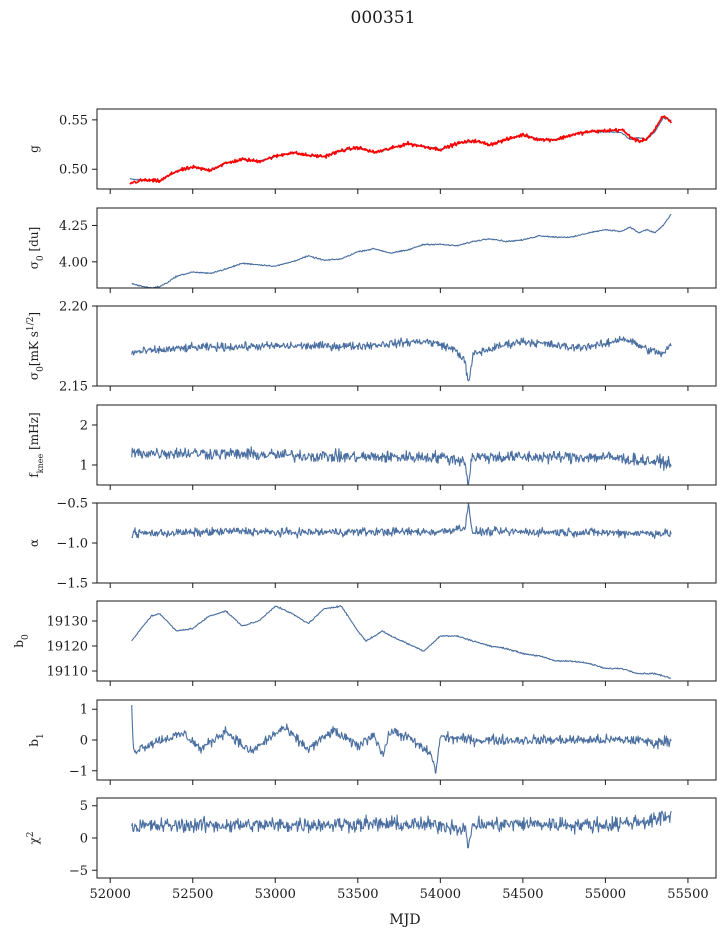 The height and width of the screenshot is (936, 725). I want to click on panel-2: 4.00 4.25 σ0 [du], so click(372, 250).